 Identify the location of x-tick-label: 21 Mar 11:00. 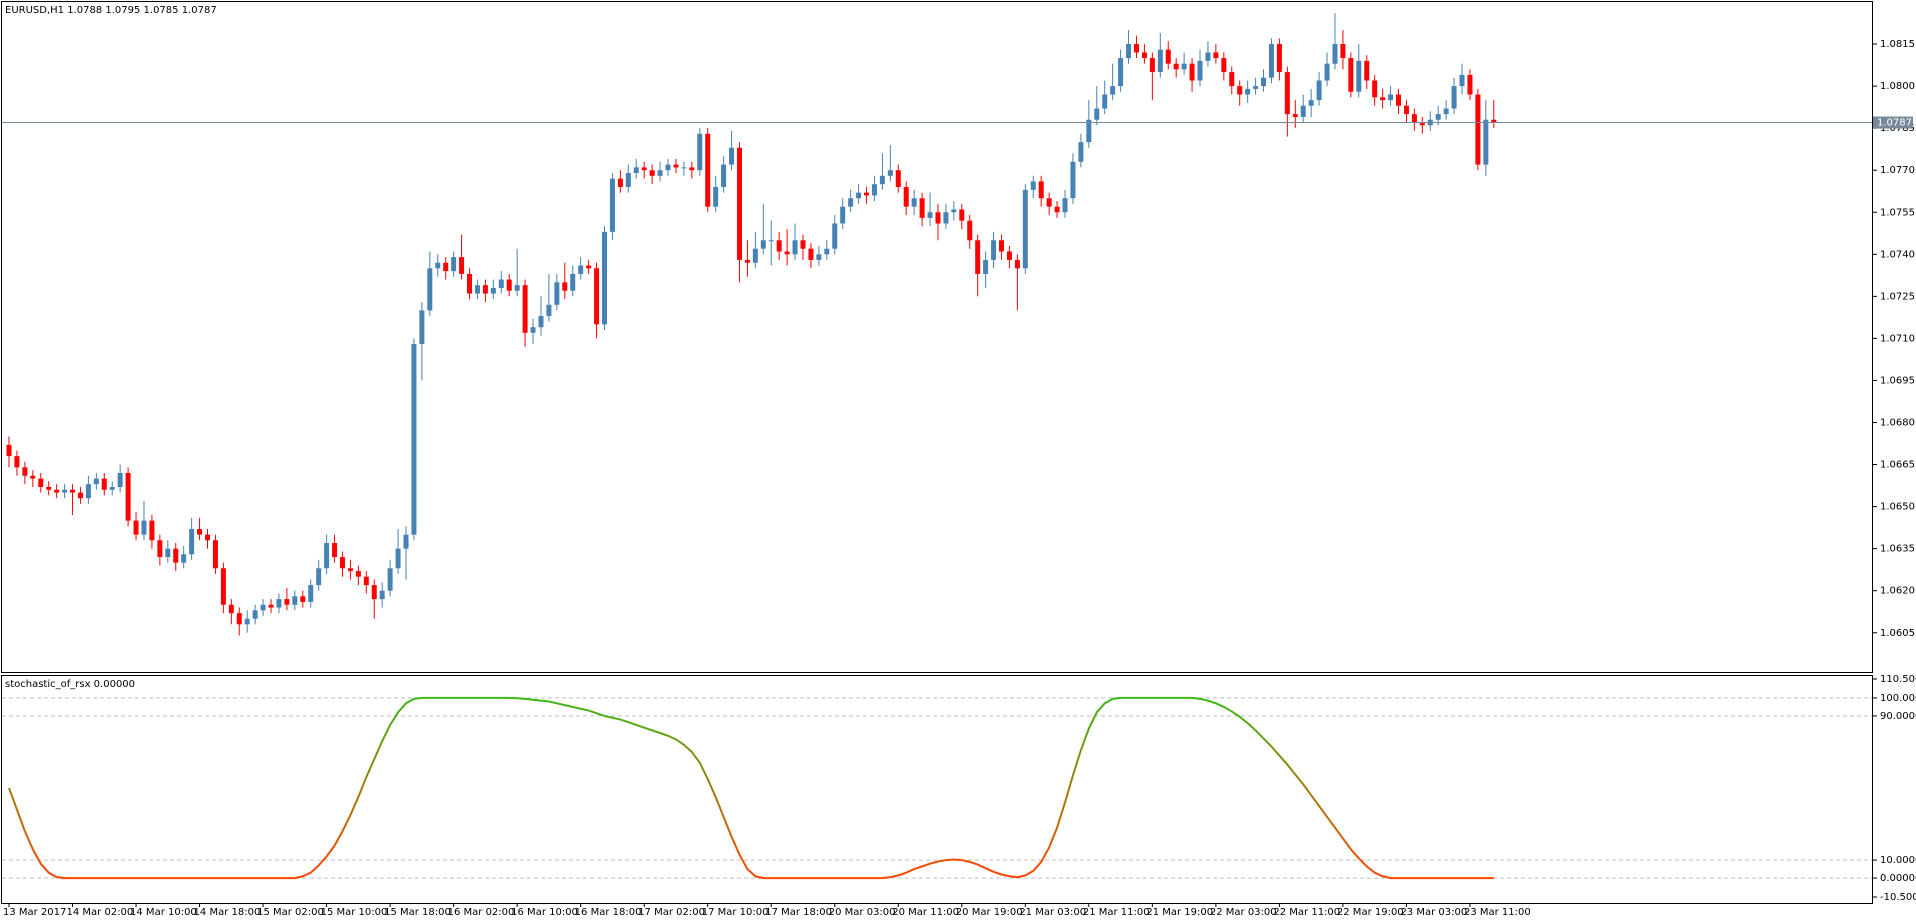
(1116, 912).